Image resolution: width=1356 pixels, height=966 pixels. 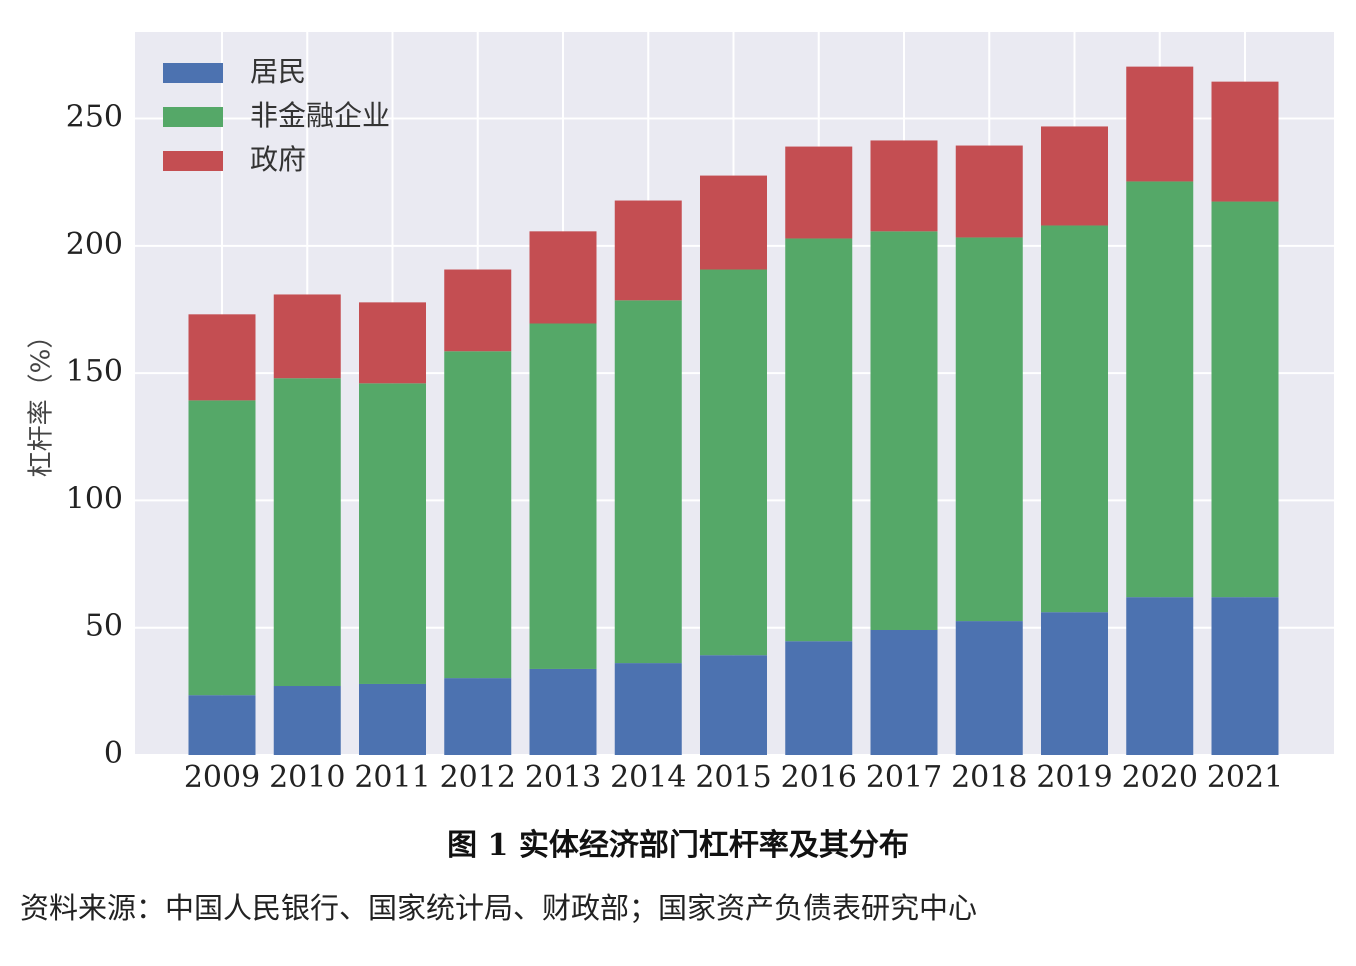 What do you see at coordinates (498, 908) in the screenshot?
I see `source: 资料来源：中国人民银行、国家统计局、财政部；国家资产负债表研究中心` at bounding box center [498, 908].